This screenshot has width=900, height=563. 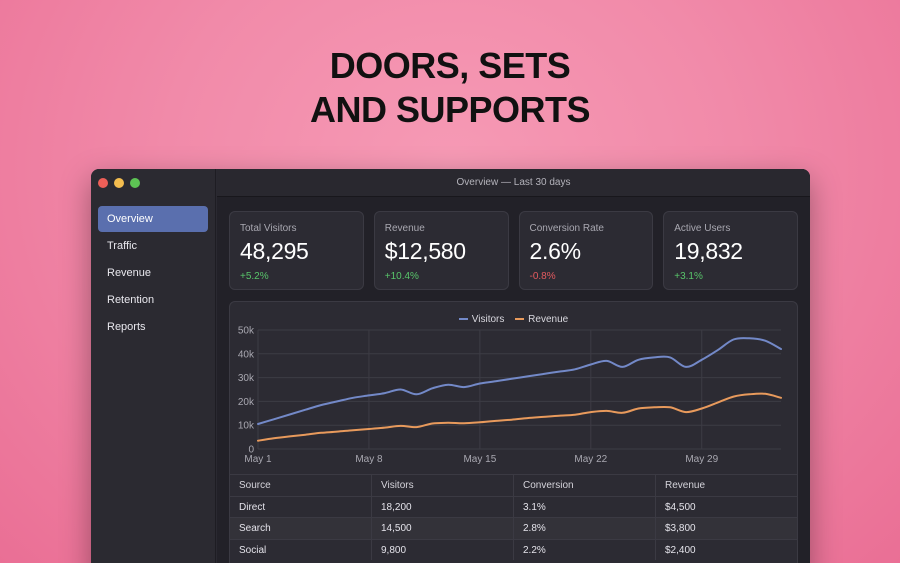 What do you see at coordinates (301, 549) in the screenshot?
I see `cell-source: Social` at bounding box center [301, 549].